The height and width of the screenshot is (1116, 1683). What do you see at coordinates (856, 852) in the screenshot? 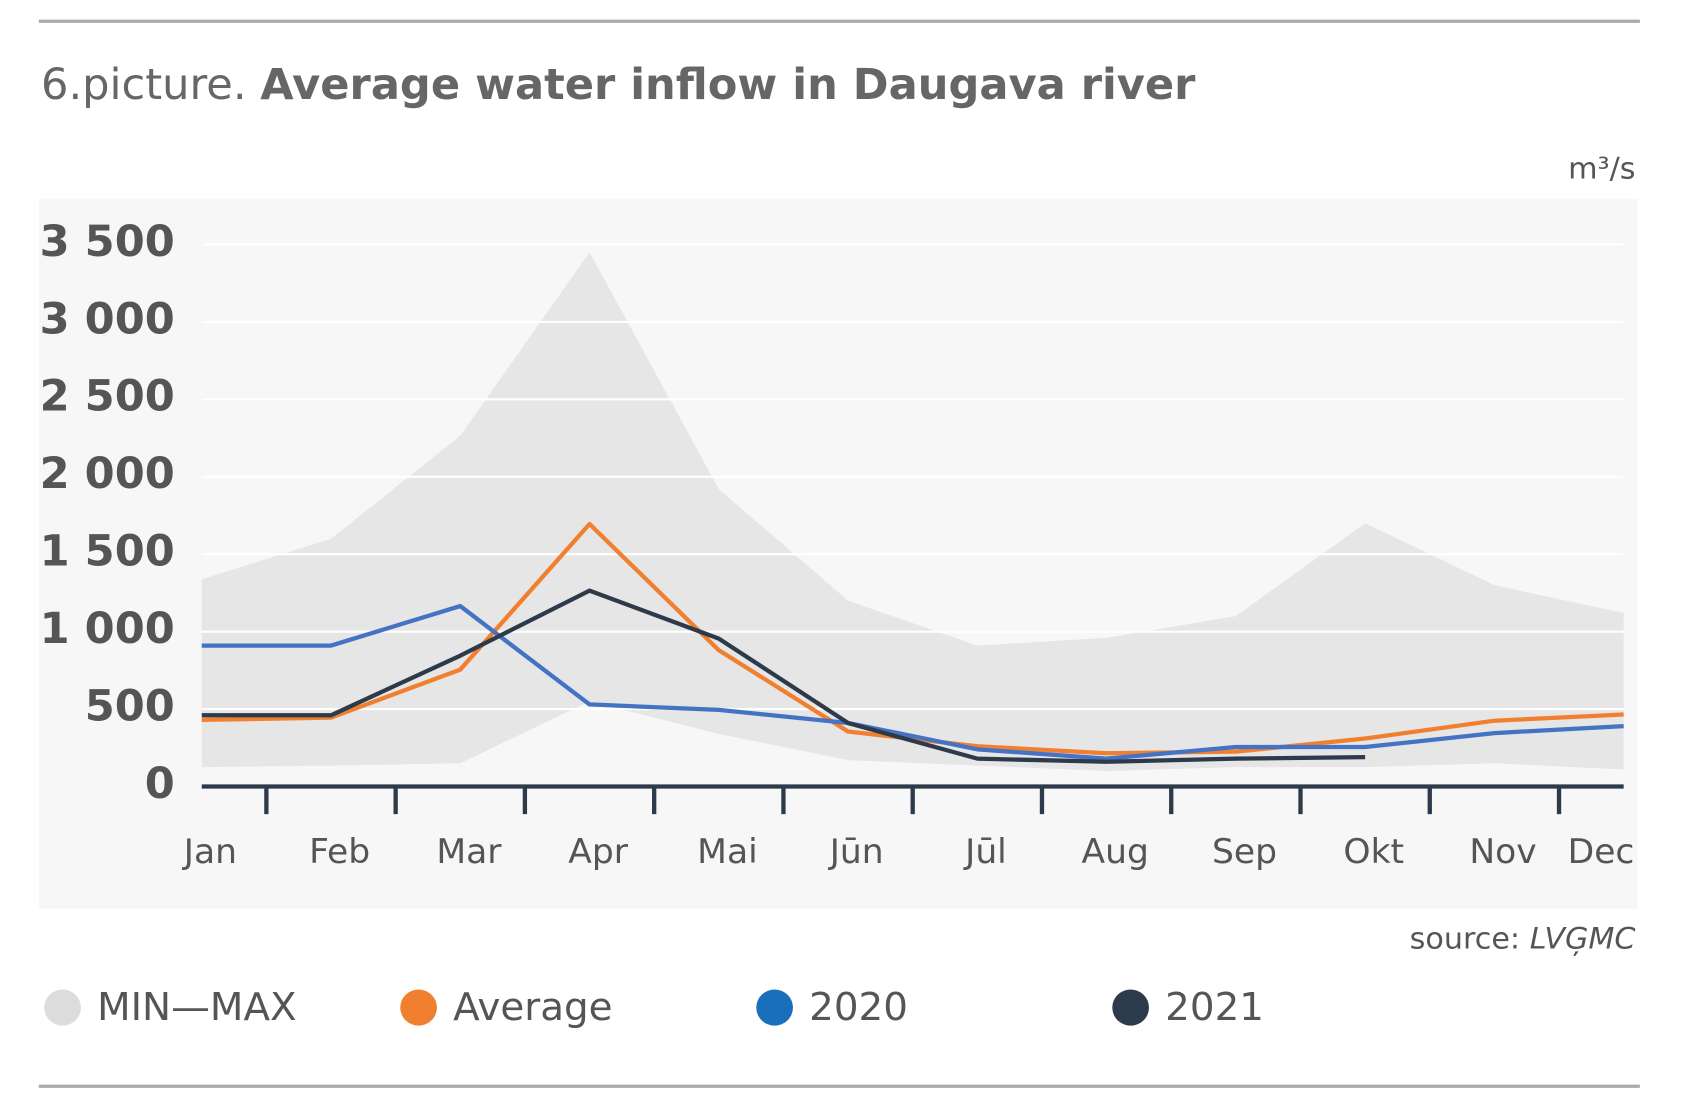
I see `x-tick-label: Jūn` at bounding box center [856, 852].